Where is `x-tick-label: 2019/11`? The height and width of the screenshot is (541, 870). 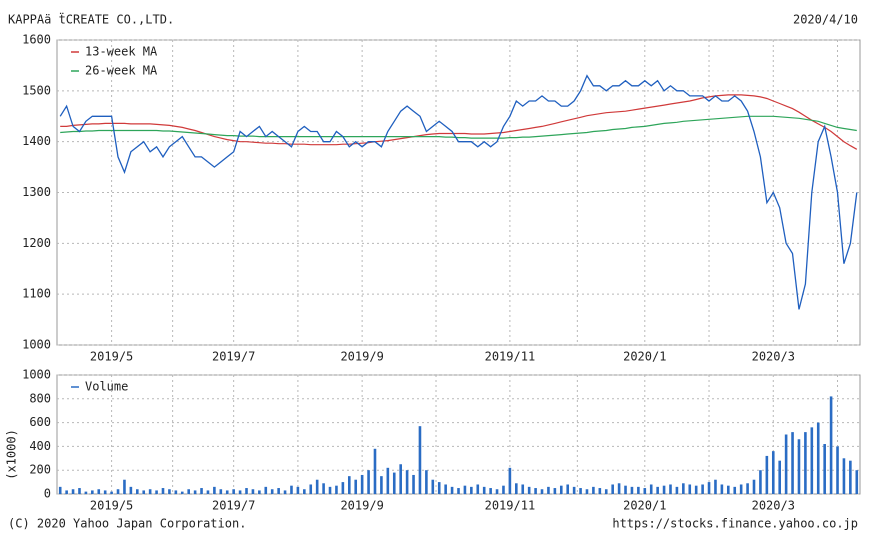
x-tick-label: 2019/11 is located at coordinates (510, 357).